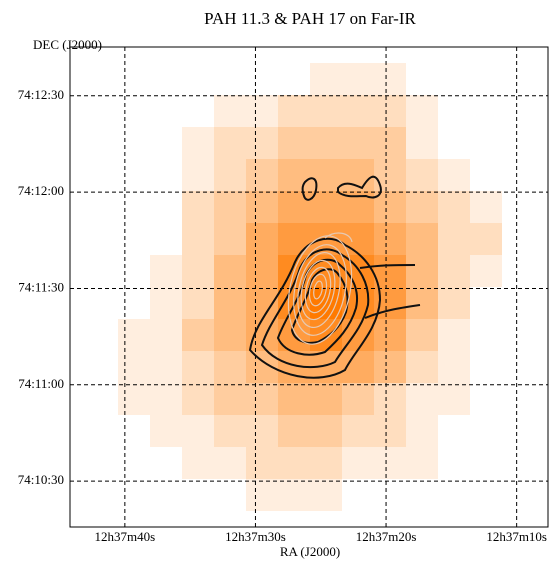  What do you see at coordinates (41, 190) in the screenshot?
I see `y-tick-label: 74:12:00` at bounding box center [41, 190].